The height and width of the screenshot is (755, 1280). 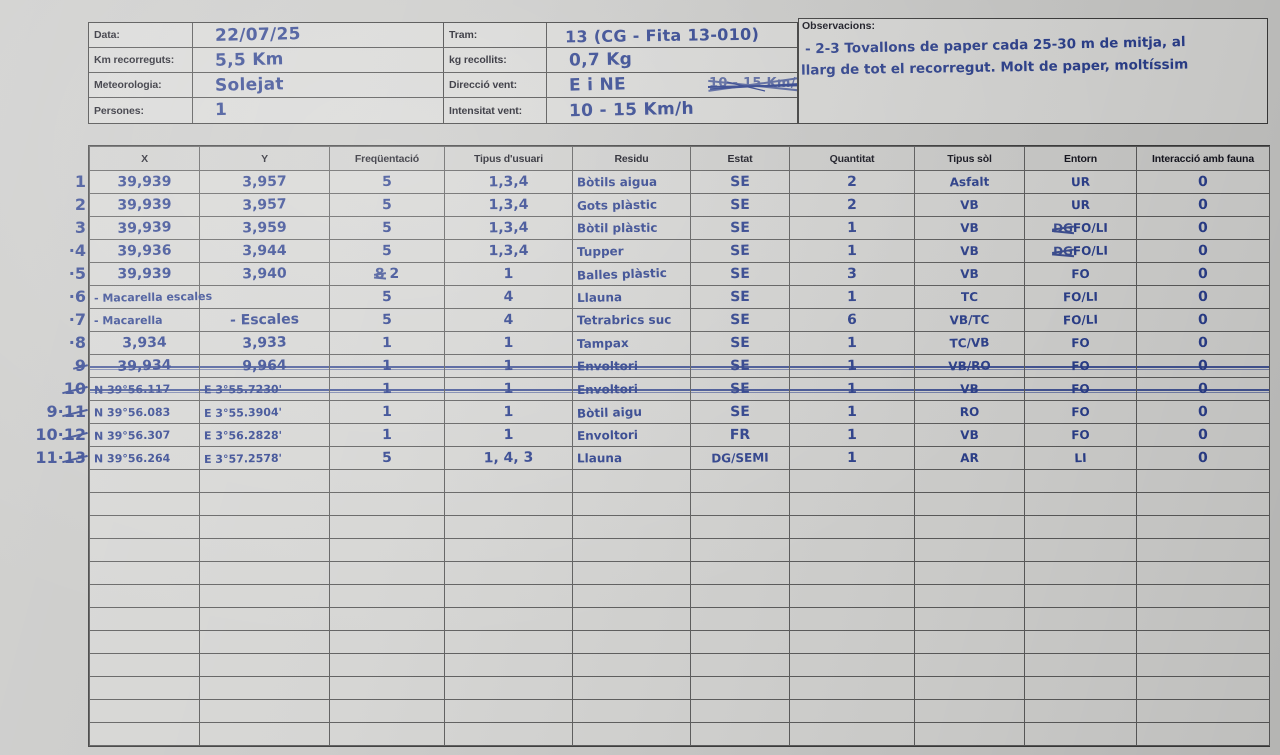 What do you see at coordinates (508, 457) in the screenshot?
I see `cell-tipus-usuari-text: 1, 4, 3` at bounding box center [508, 457].